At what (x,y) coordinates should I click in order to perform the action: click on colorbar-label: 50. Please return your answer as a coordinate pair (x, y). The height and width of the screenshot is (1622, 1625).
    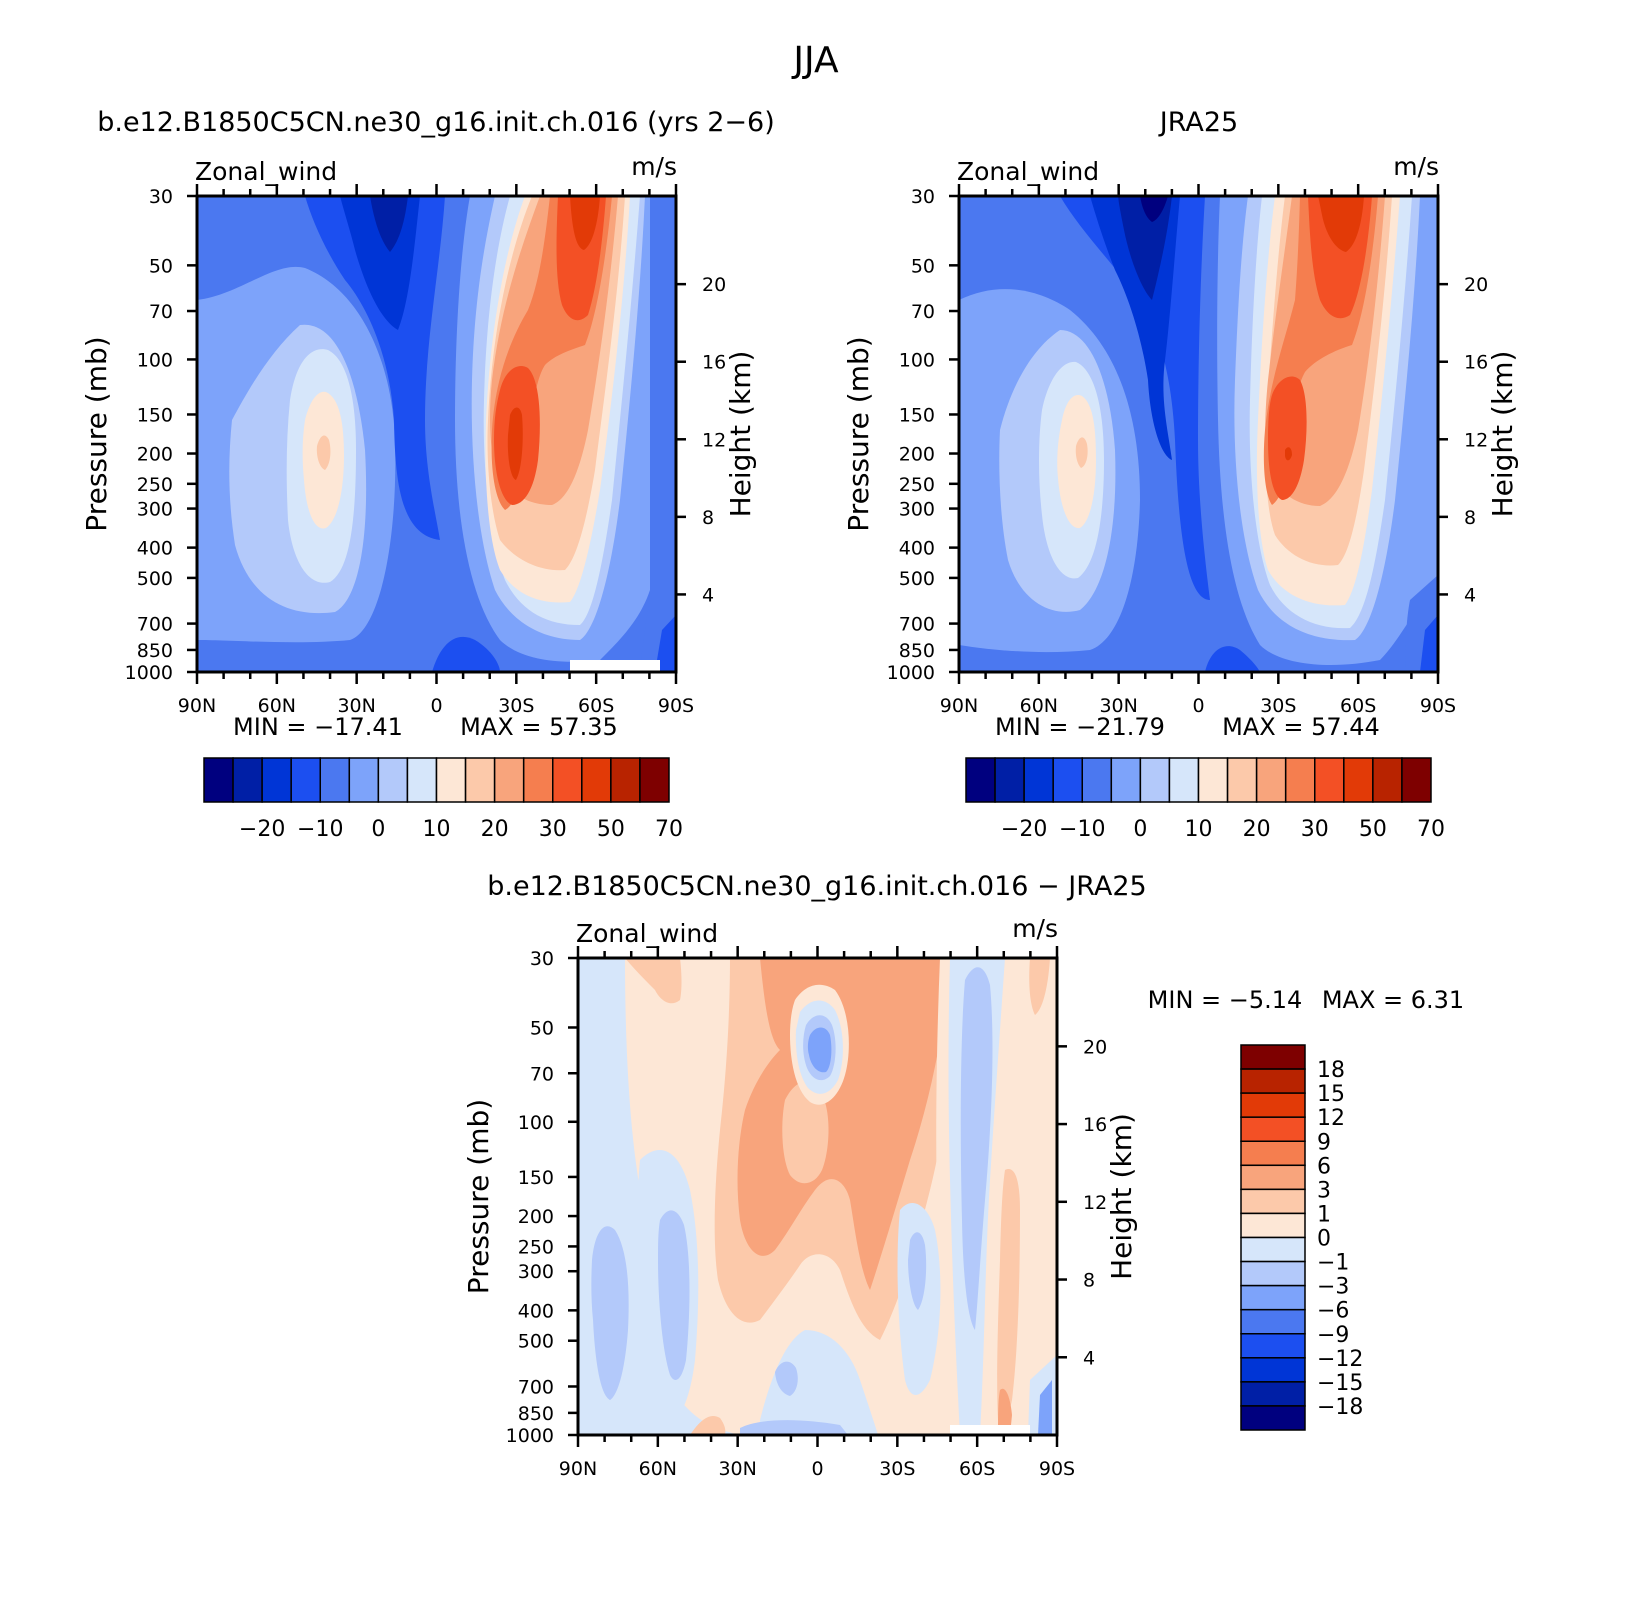
    Looking at the image, I should click on (611, 829).